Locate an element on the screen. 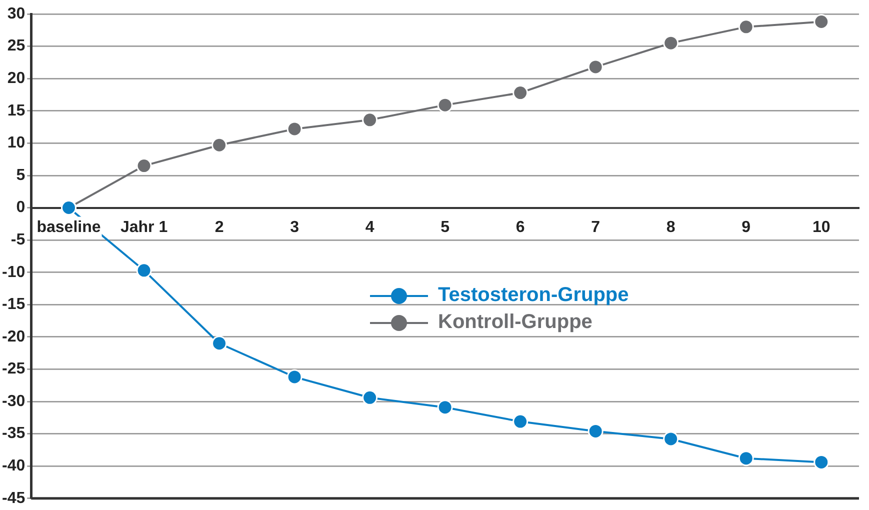 This screenshot has width=869, height=510. x-tick-label: 5 is located at coordinates (445, 227).